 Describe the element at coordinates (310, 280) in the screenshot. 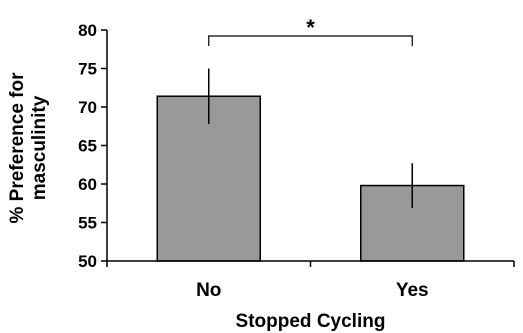

I see `x-axis: No Yes` at that location.